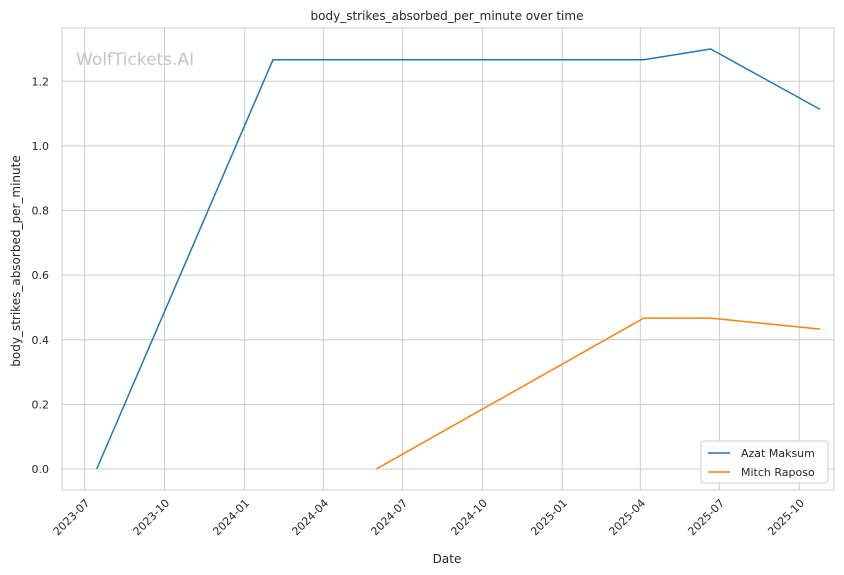  I want to click on legend-label-mitch-raposo: Mitch Raposo, so click(778, 472).